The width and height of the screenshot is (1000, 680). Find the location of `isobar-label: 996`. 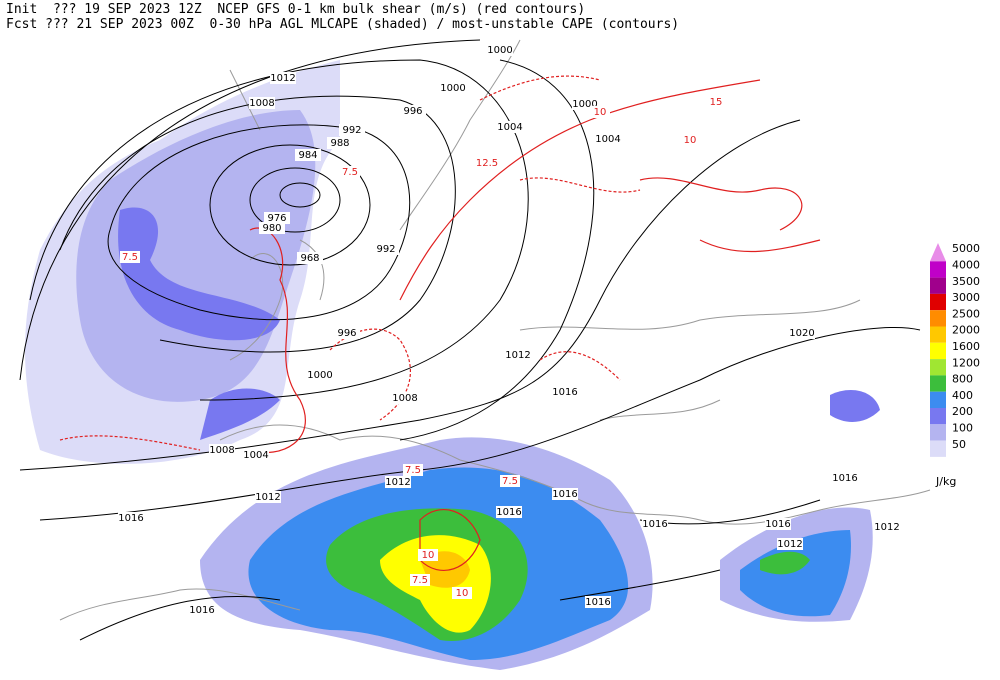

isobar-label: 996 is located at coordinates (412, 111).